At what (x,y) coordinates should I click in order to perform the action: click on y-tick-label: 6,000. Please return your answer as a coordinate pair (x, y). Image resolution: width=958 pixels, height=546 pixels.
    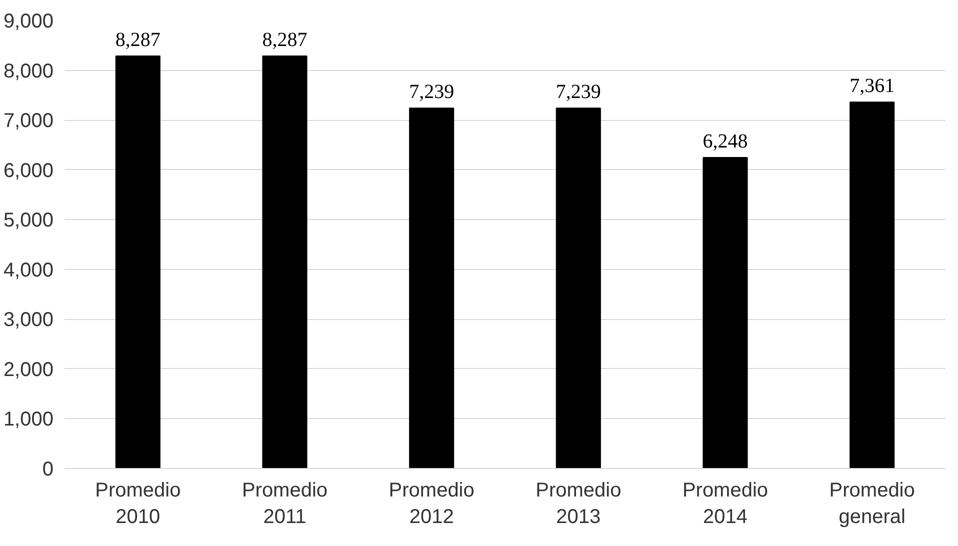
    Looking at the image, I should click on (28, 171).